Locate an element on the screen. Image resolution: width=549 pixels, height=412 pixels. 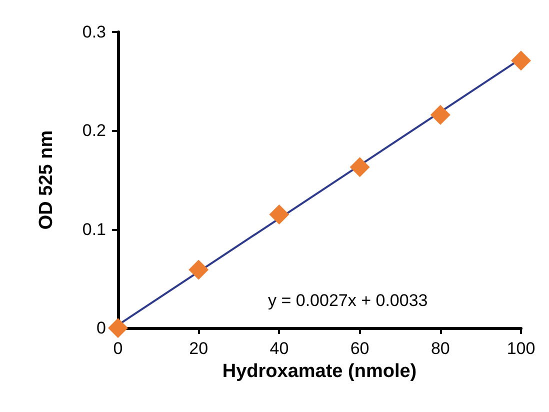
x-tick-label: 0 is located at coordinates (118, 348).